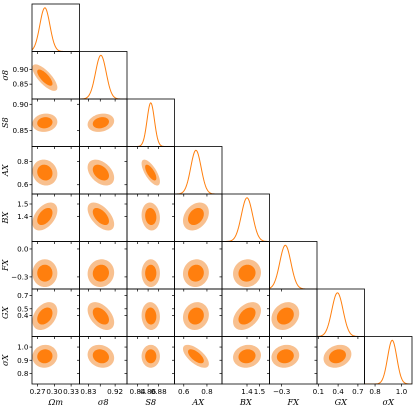 The height and width of the screenshot is (415, 415). I want to click on posterior-s8, so click(103, 76).